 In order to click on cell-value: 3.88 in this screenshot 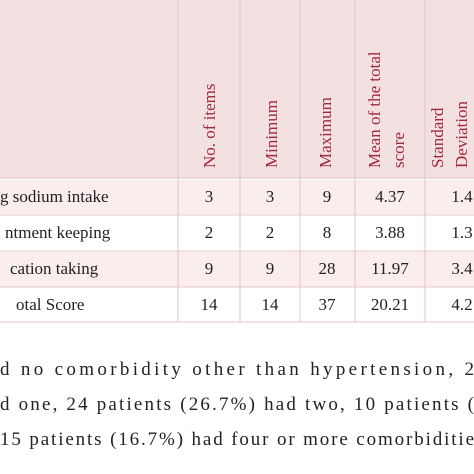, I will do `click(390, 232)`.